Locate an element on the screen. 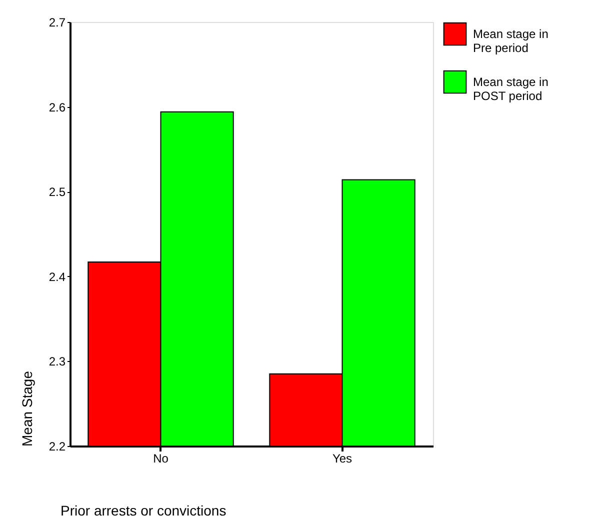 The width and height of the screenshot is (603, 518). legend-label: Mean stage in POST period is located at coordinates (510, 89).